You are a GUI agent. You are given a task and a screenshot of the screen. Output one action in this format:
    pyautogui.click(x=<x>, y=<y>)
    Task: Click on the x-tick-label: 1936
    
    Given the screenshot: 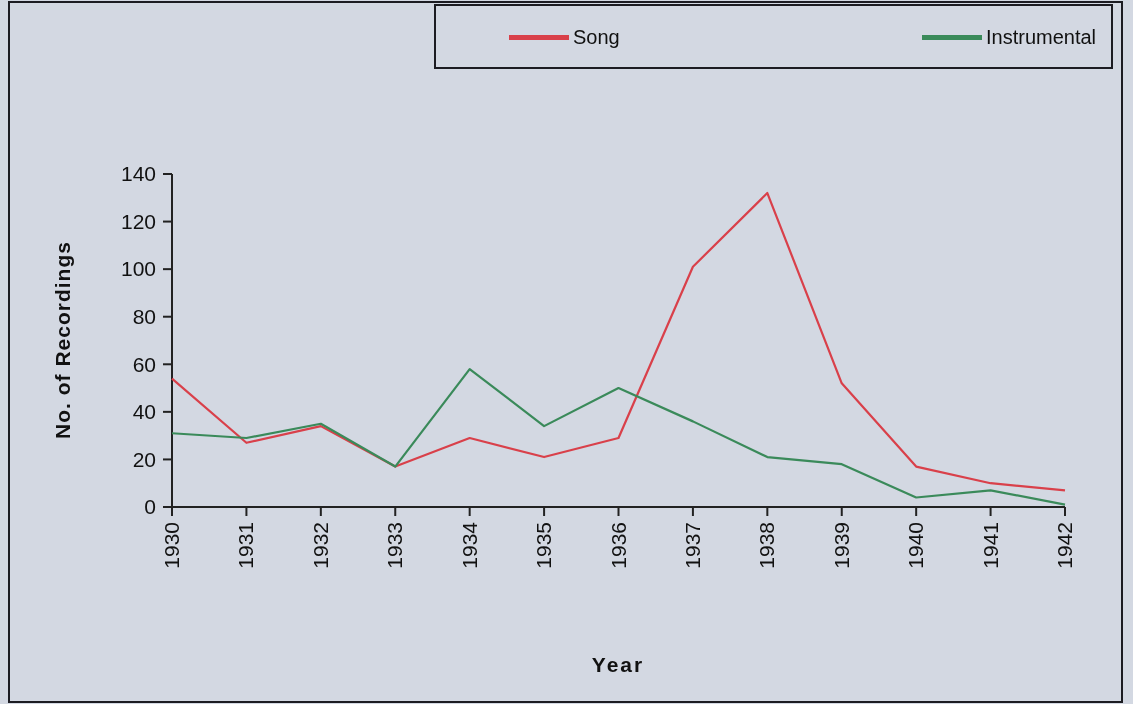 What is the action you would take?
    pyautogui.click(x=618, y=545)
    